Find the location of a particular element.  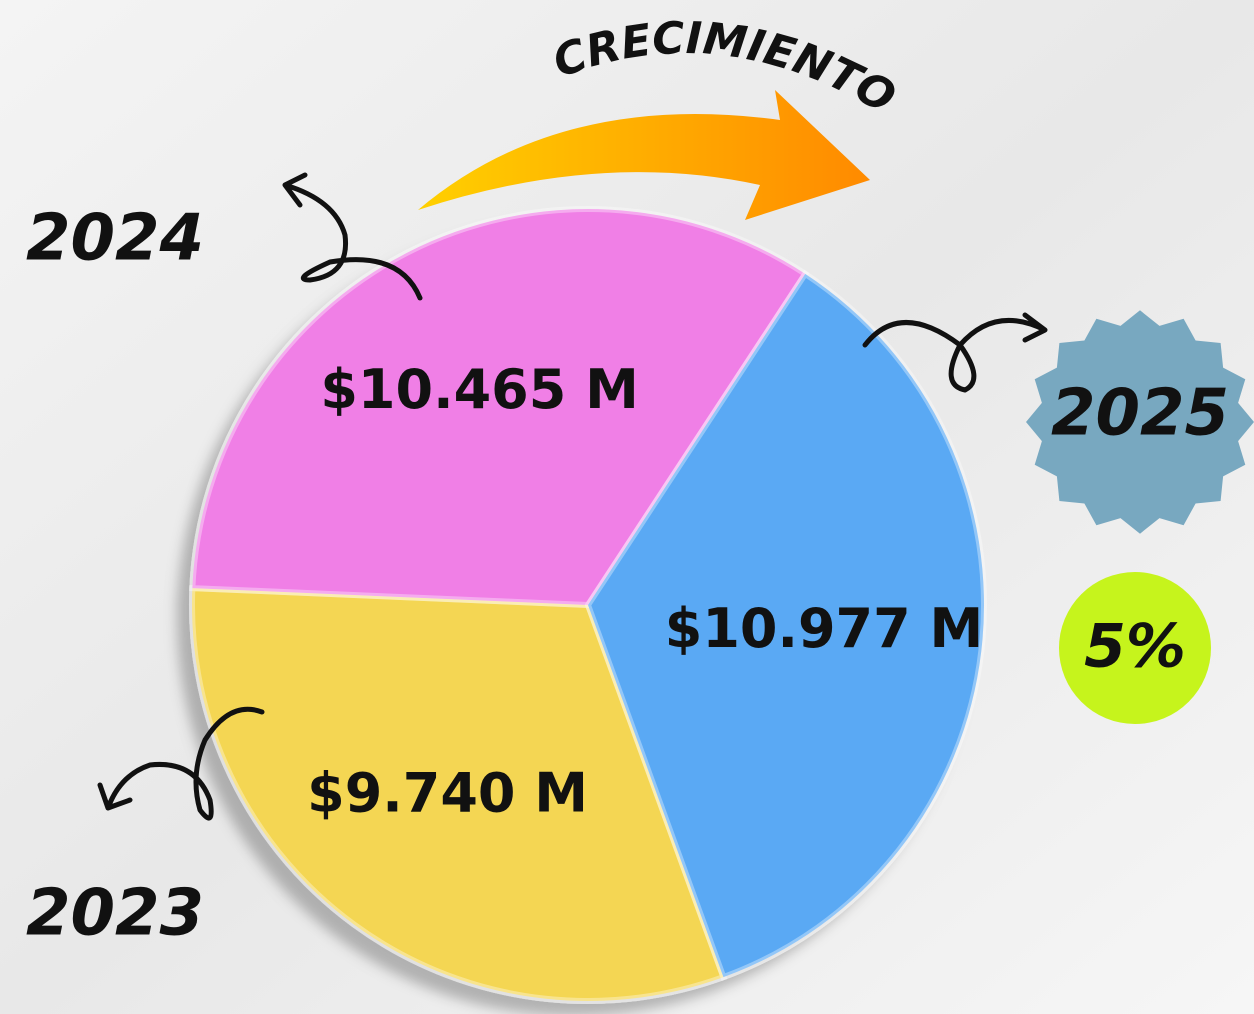

growth-badge is located at coordinates (1135, 648).